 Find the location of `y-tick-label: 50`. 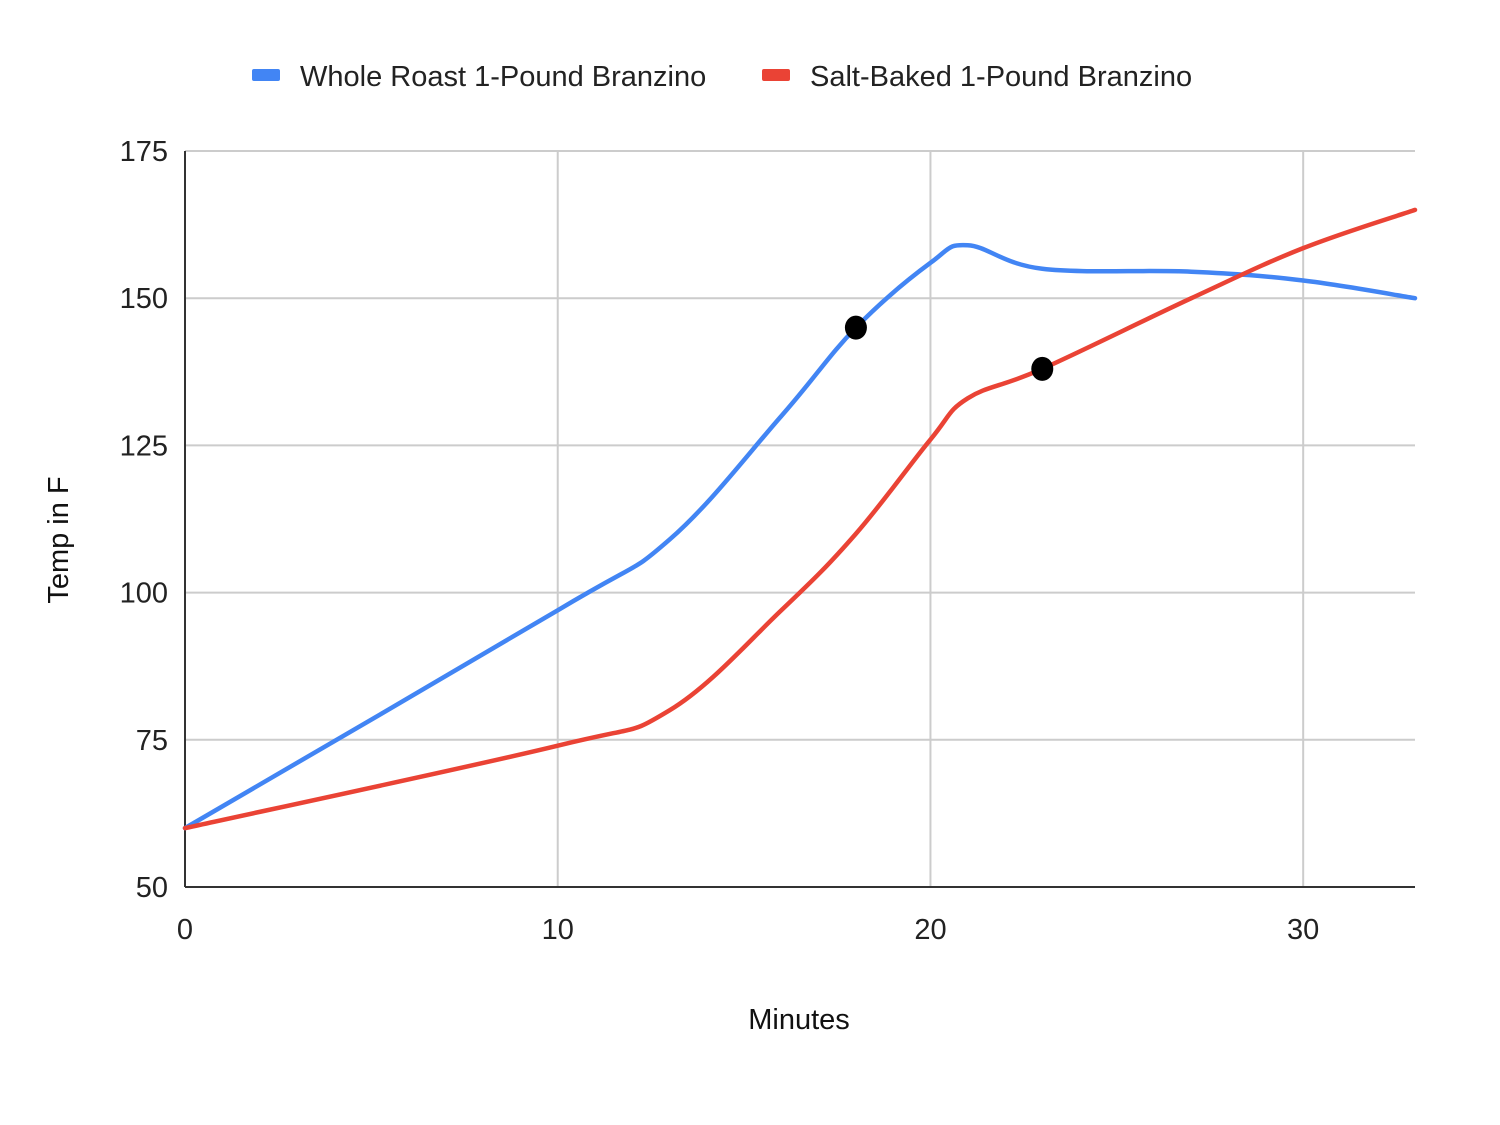

y-tick-label: 50 is located at coordinates (152, 888).